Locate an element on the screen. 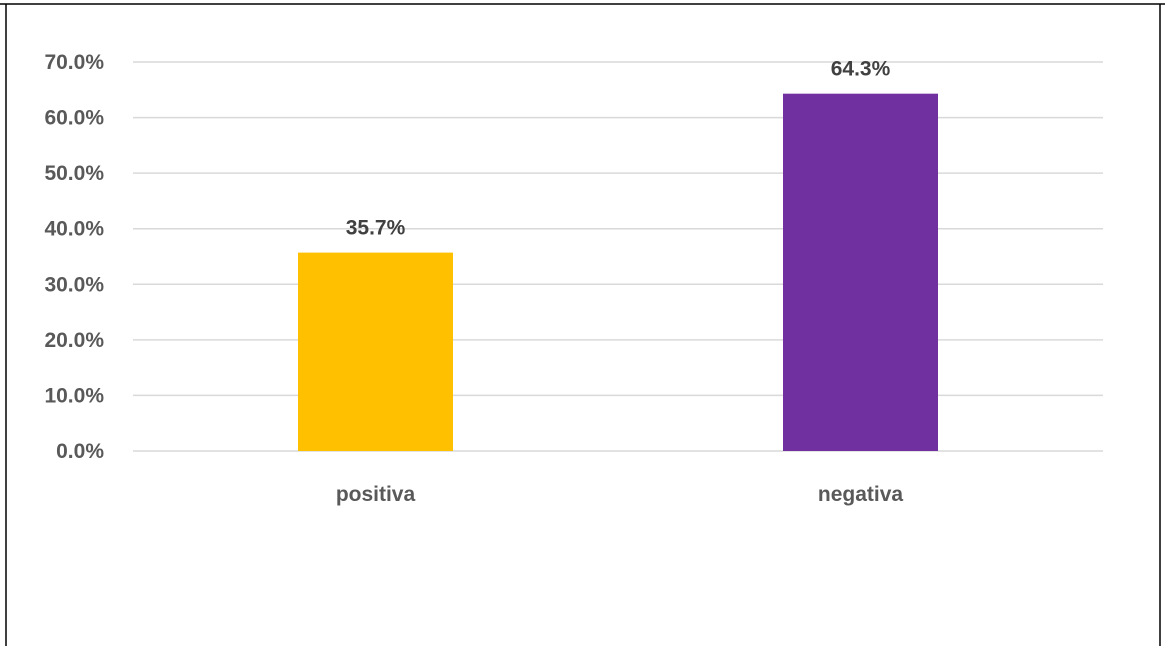  y-axis-tick-labels: 0.0% 10.0% 20.0% 30.0% 40.0% 50.0% 60.0% 70.0% is located at coordinates (74, 257).